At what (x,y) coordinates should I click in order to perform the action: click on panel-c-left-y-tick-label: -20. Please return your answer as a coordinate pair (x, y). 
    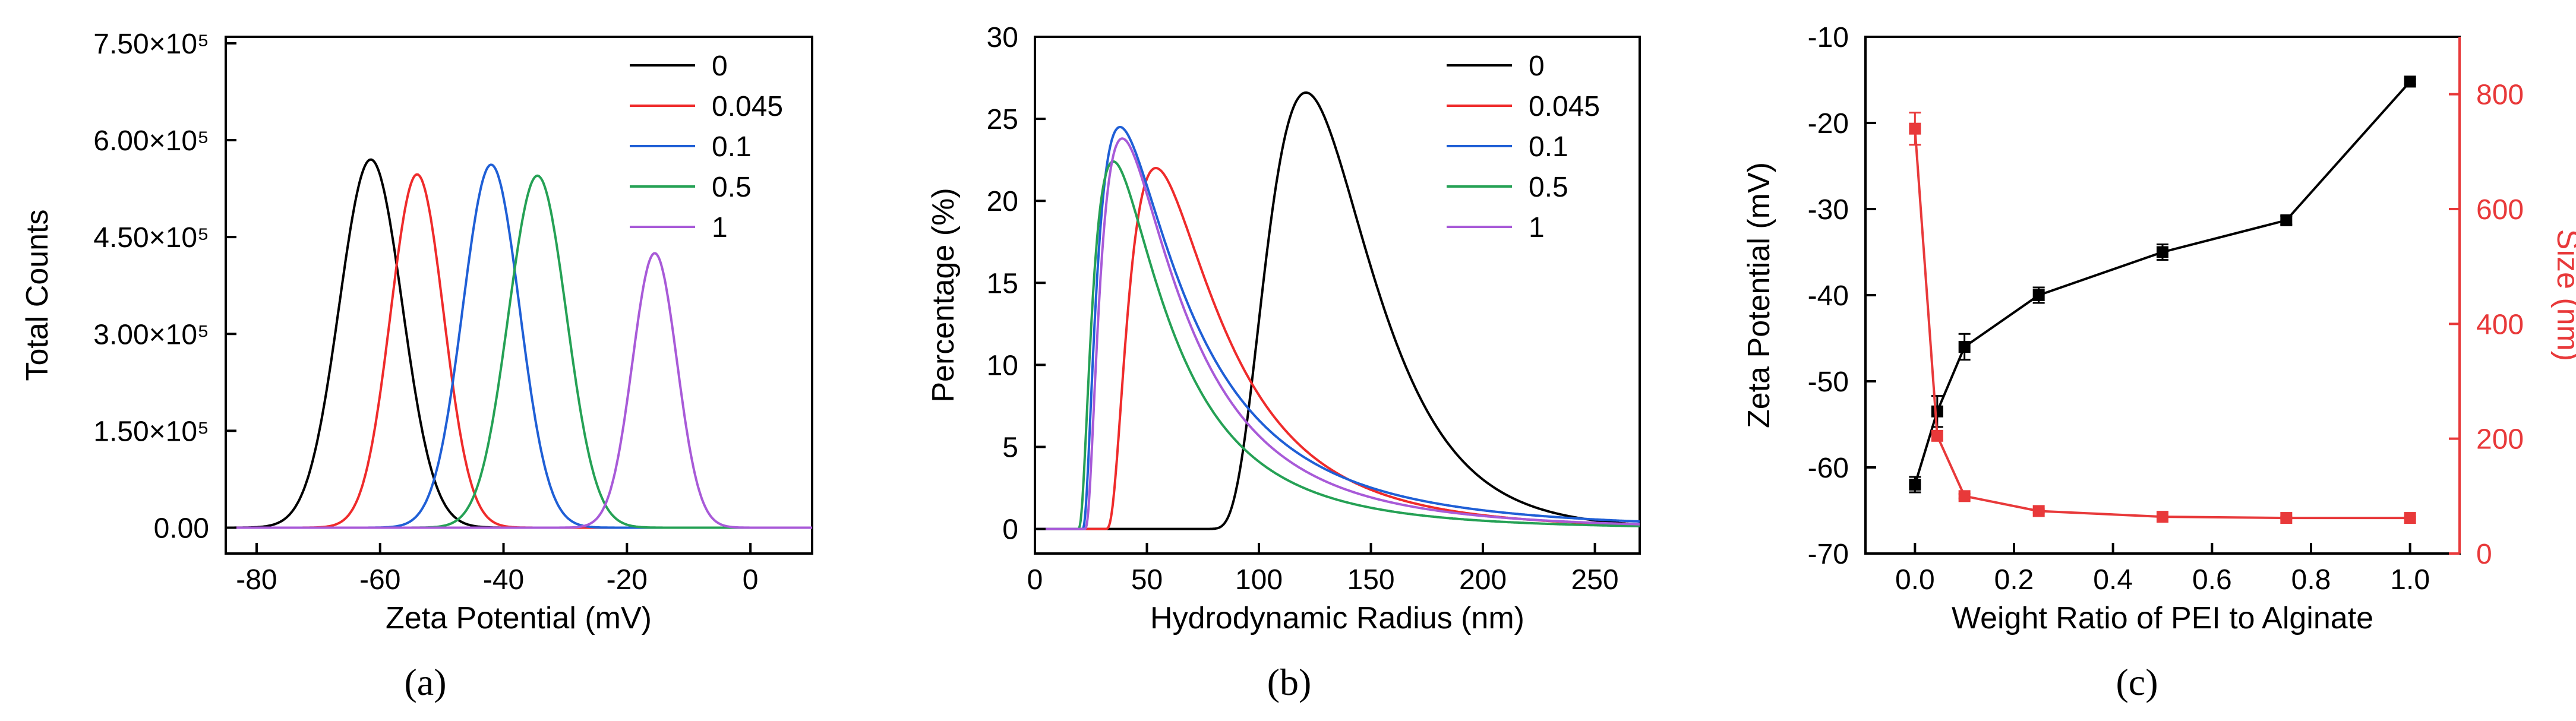
    Looking at the image, I should click on (1828, 124).